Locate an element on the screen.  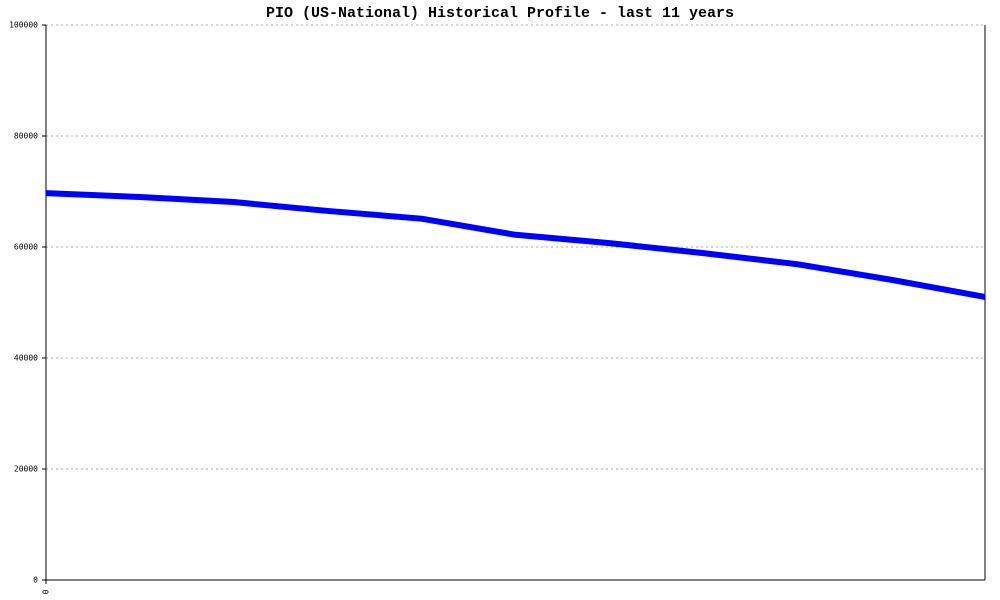
y-tick-label: 100000 is located at coordinates (23, 25).